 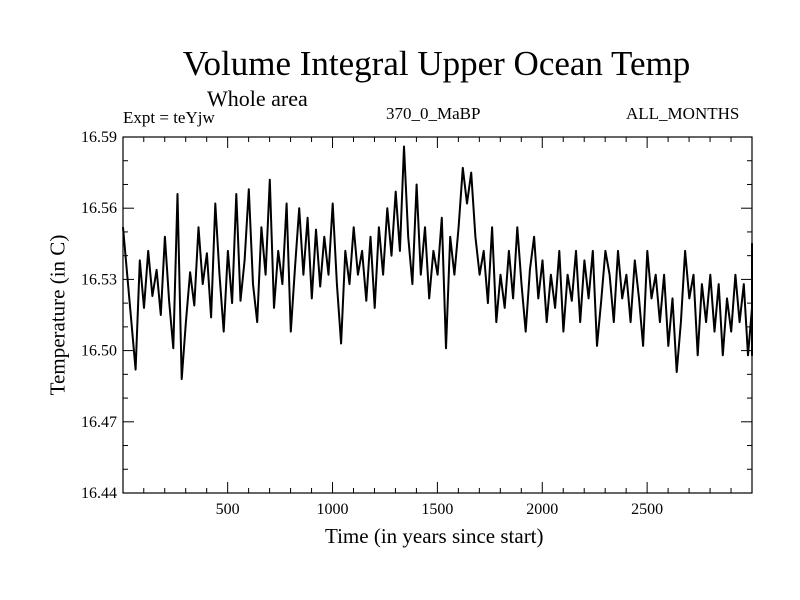 I want to click on x-tick-label: 1500, so click(x=437, y=509).